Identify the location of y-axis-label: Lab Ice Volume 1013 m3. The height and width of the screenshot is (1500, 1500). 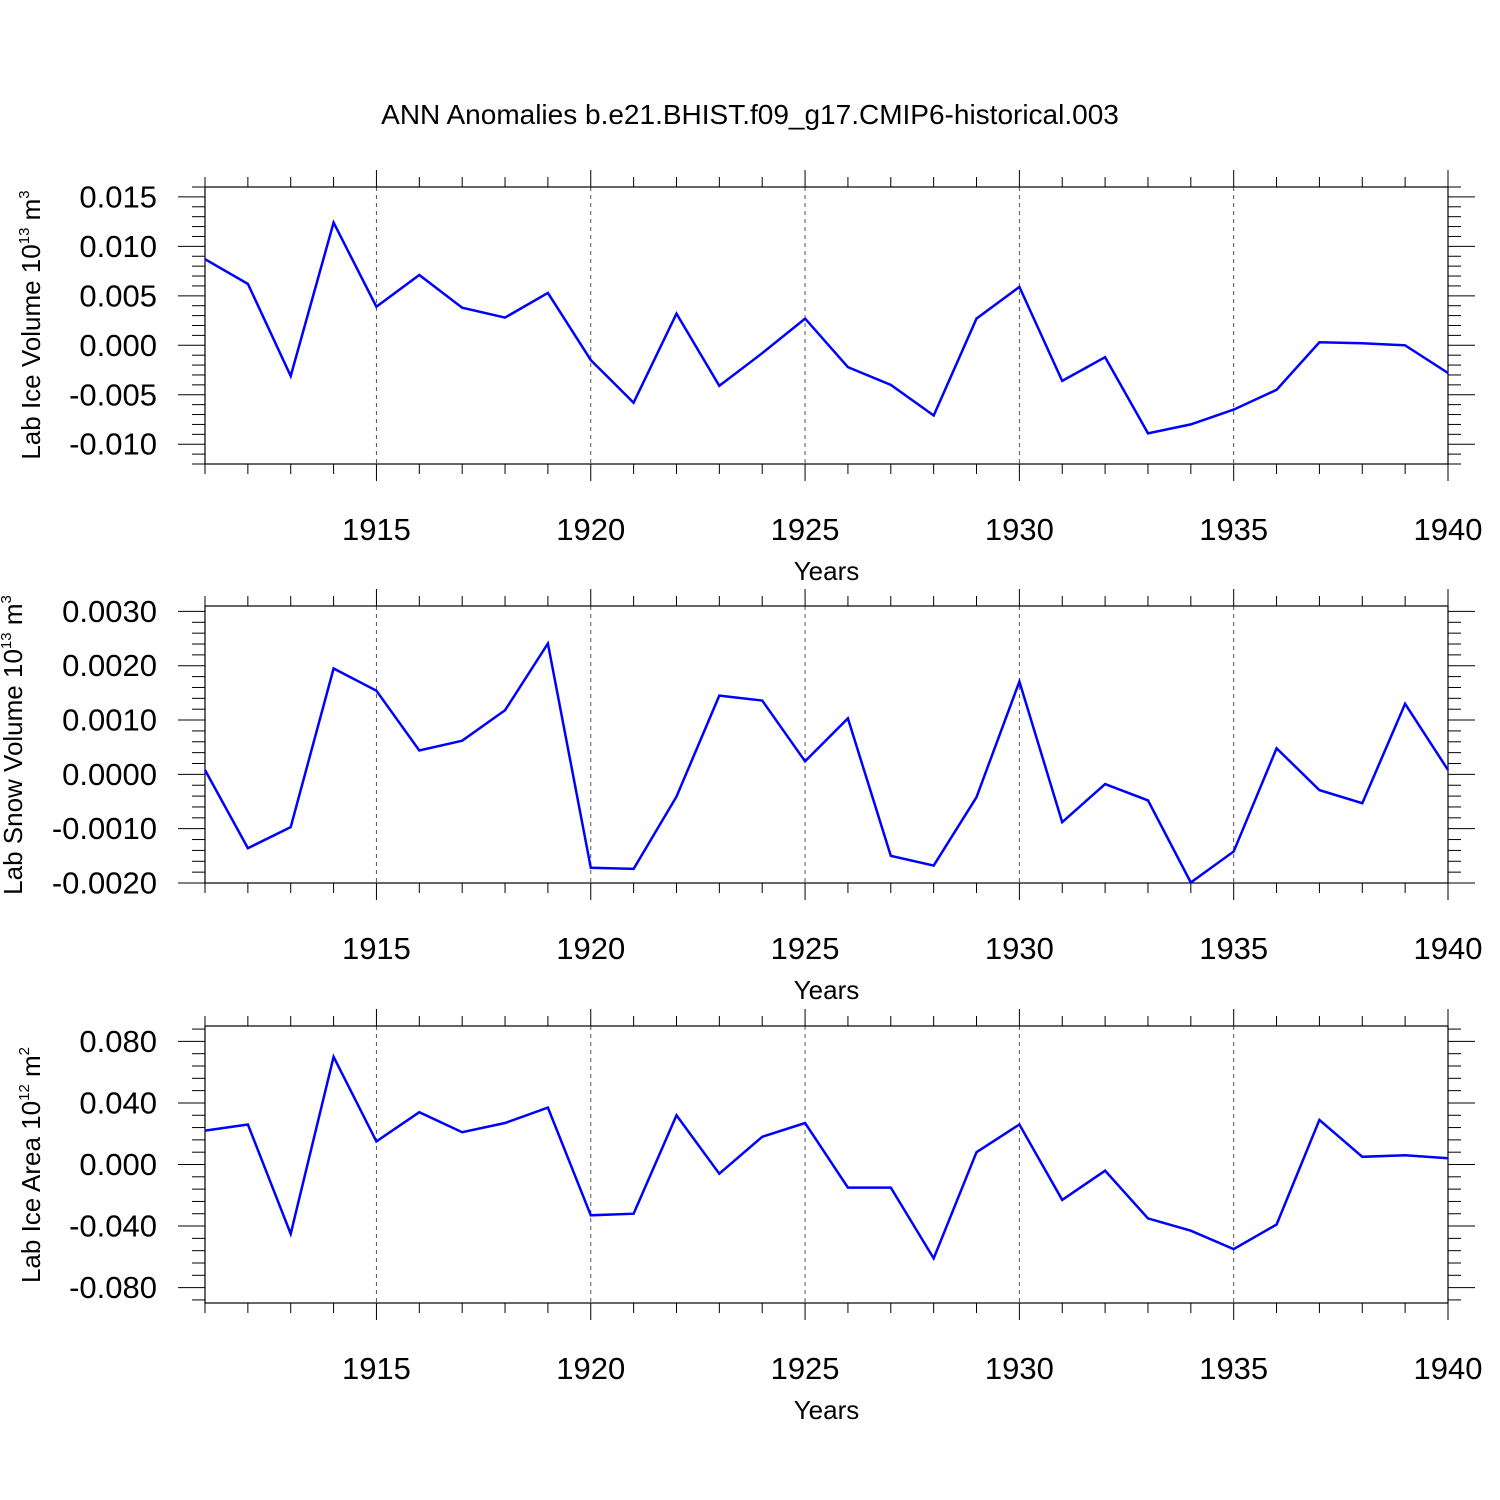
(31, 324).